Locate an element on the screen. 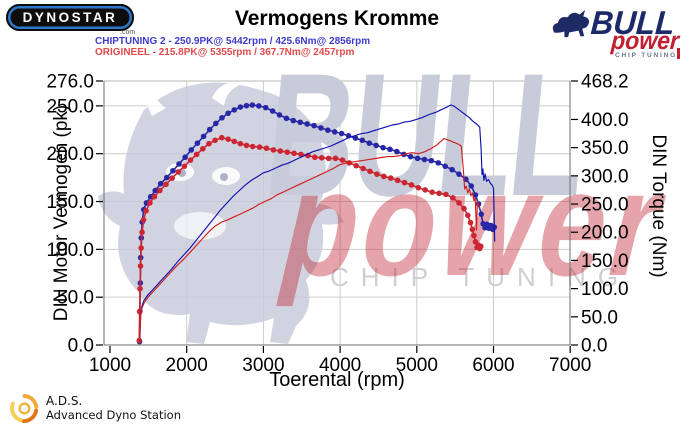  dynostar-logo: DYNOSTAR is located at coordinates (70, 17).